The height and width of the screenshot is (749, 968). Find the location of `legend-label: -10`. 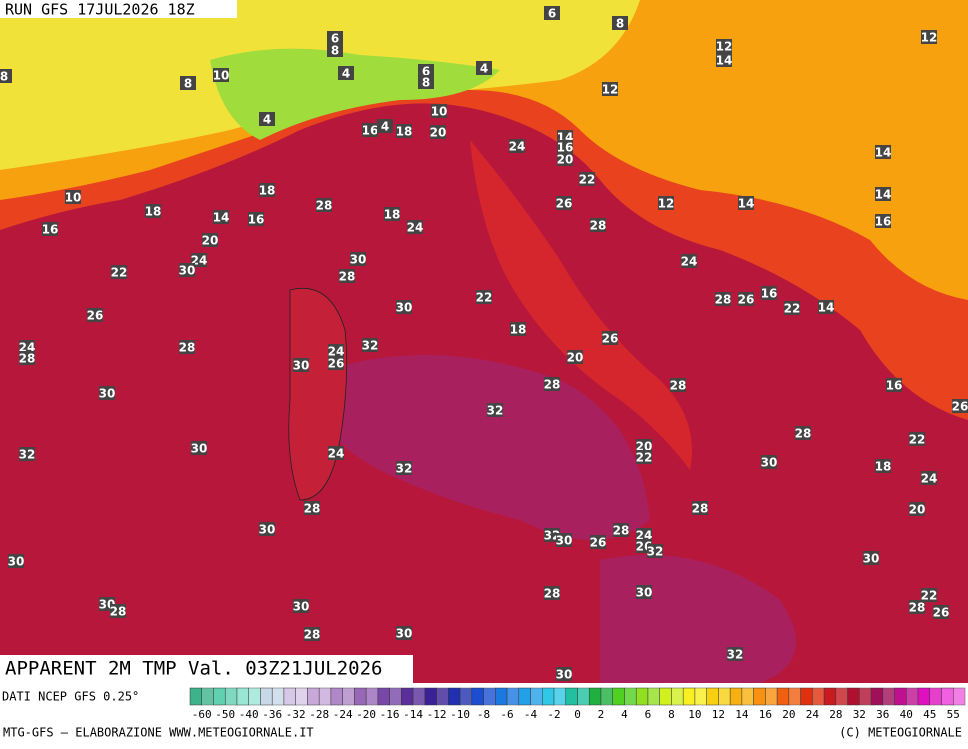

legend-label: -10 is located at coordinates (460, 714).